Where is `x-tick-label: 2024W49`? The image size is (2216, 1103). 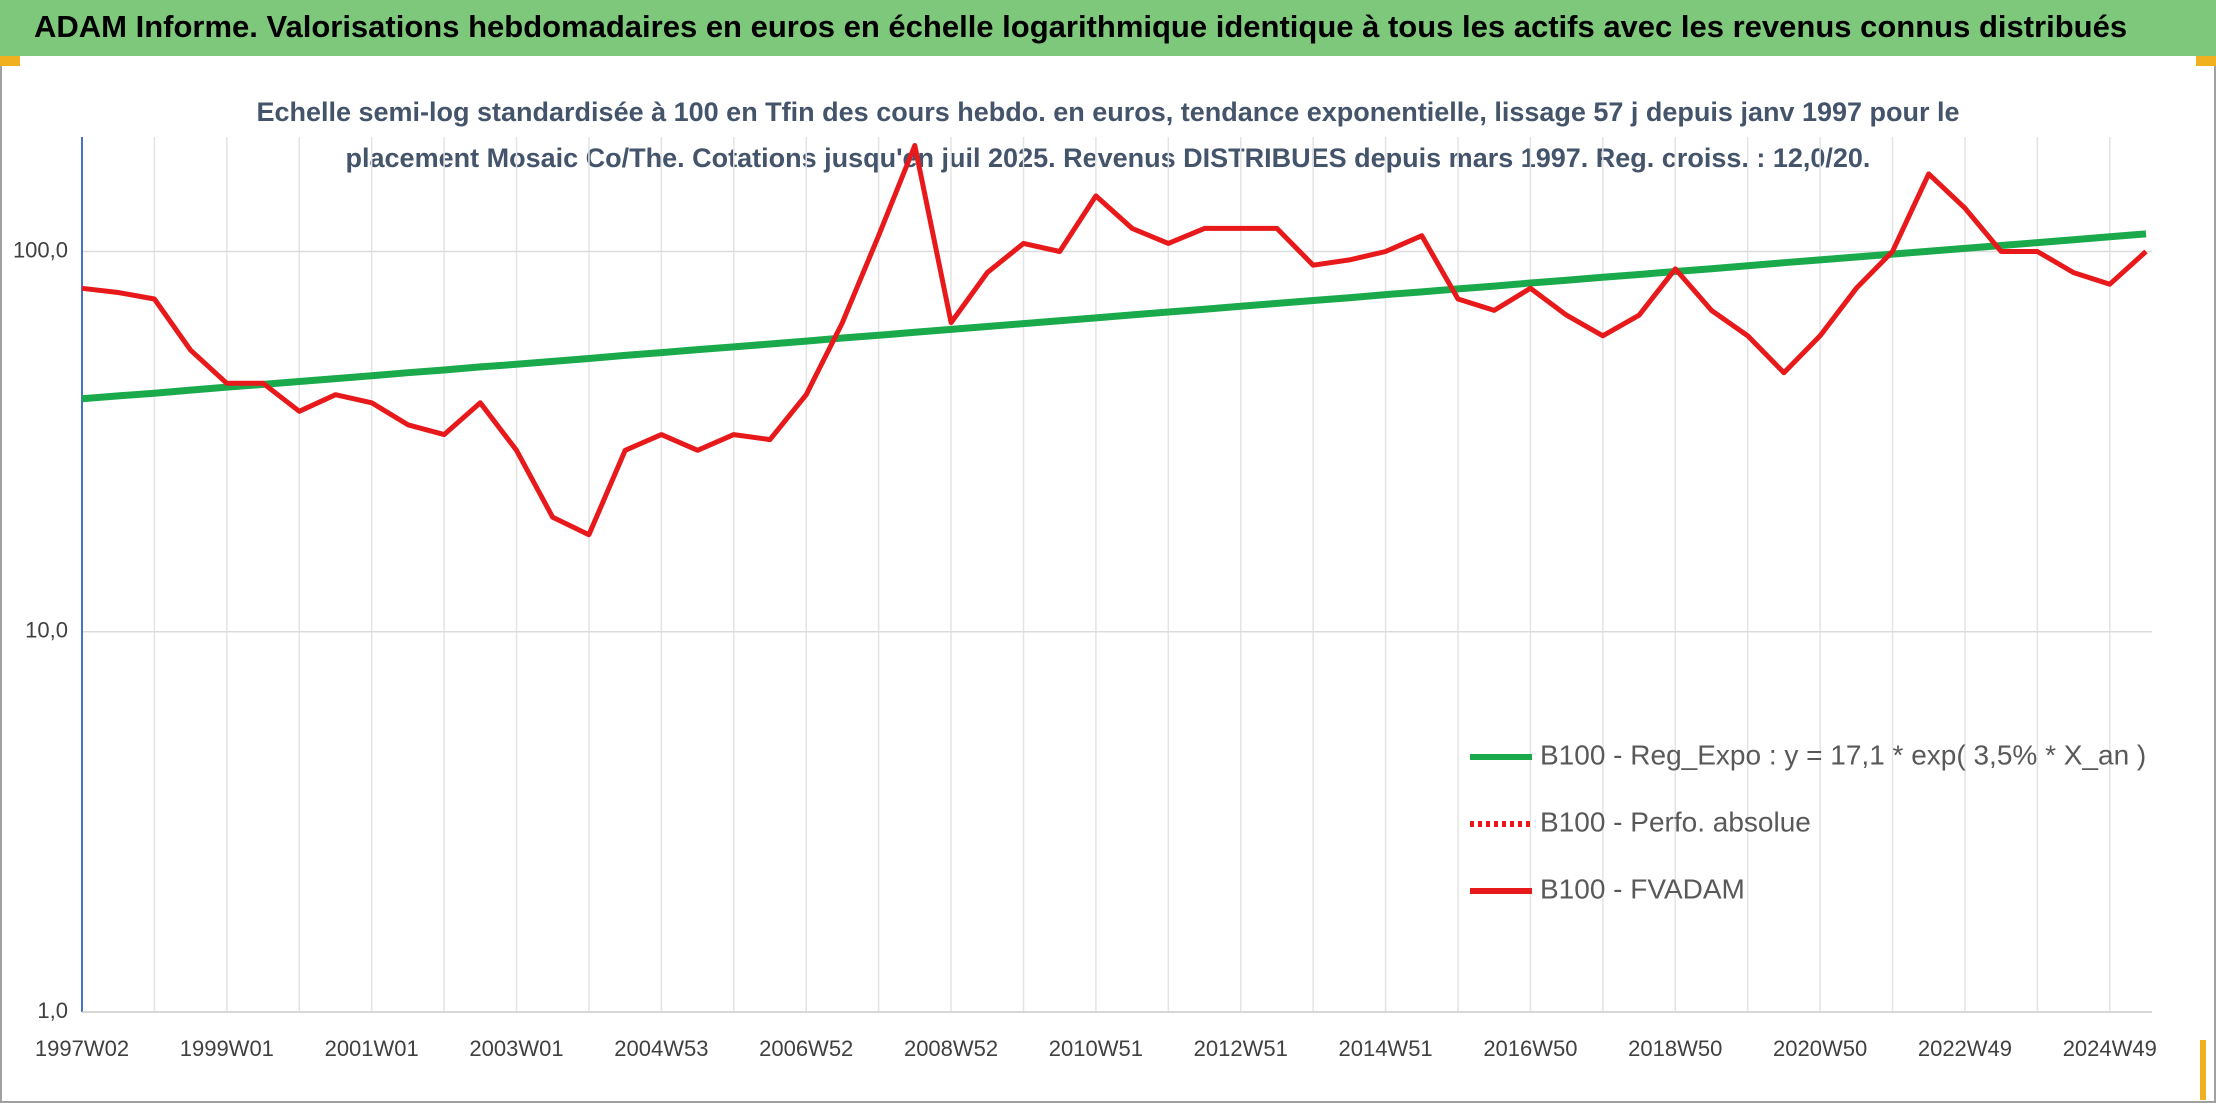 x-tick-label: 2024W49 is located at coordinates (2110, 1048).